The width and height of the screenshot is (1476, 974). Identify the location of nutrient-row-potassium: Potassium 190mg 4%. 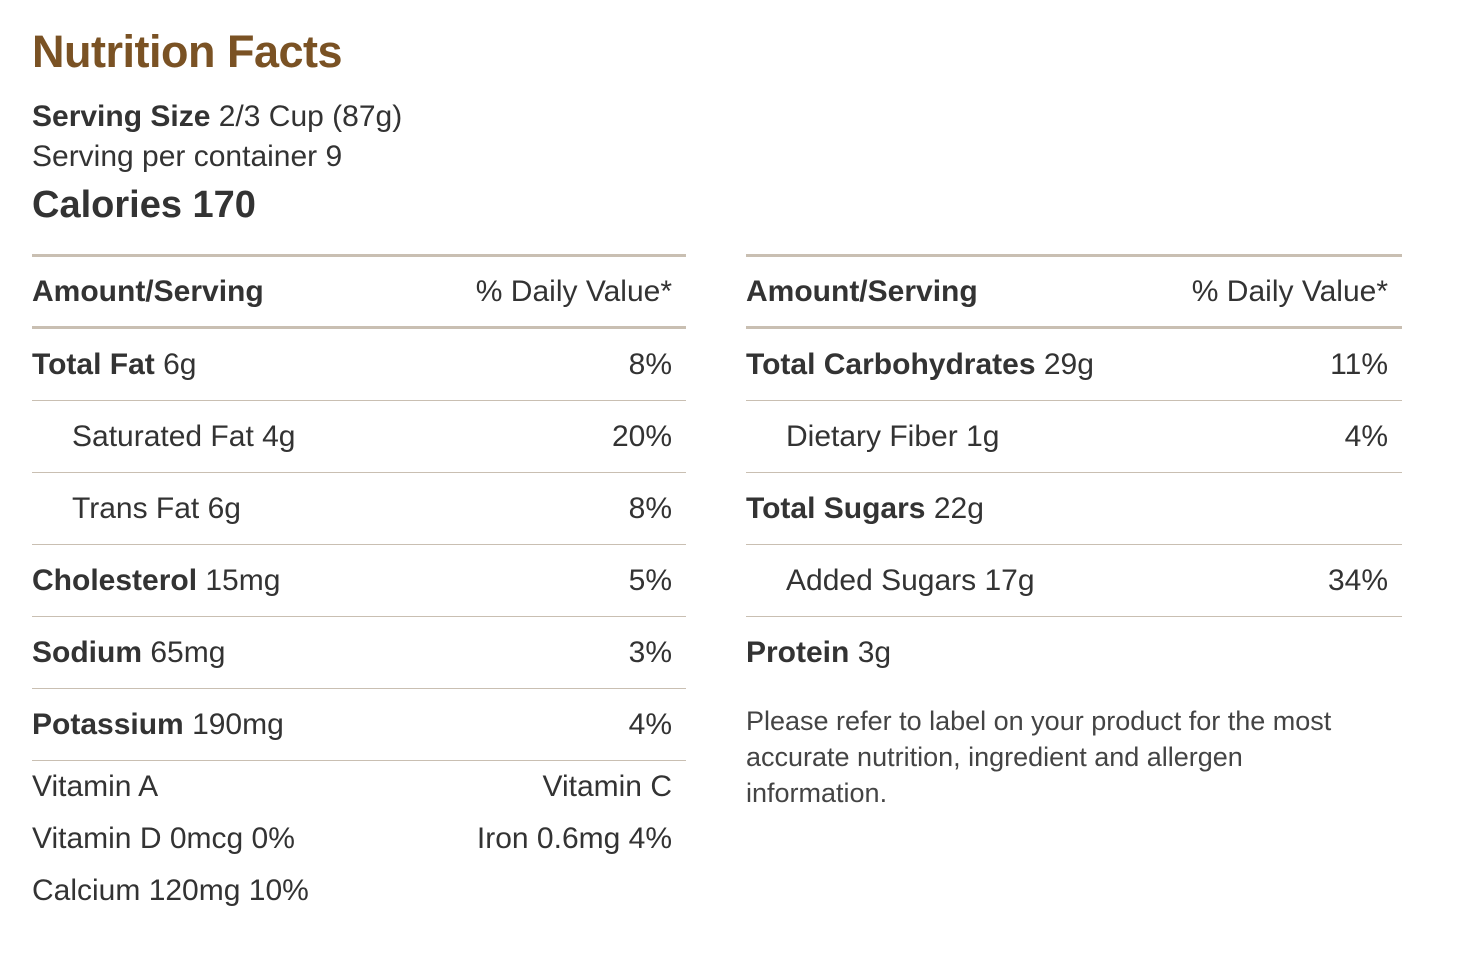
(359, 725).